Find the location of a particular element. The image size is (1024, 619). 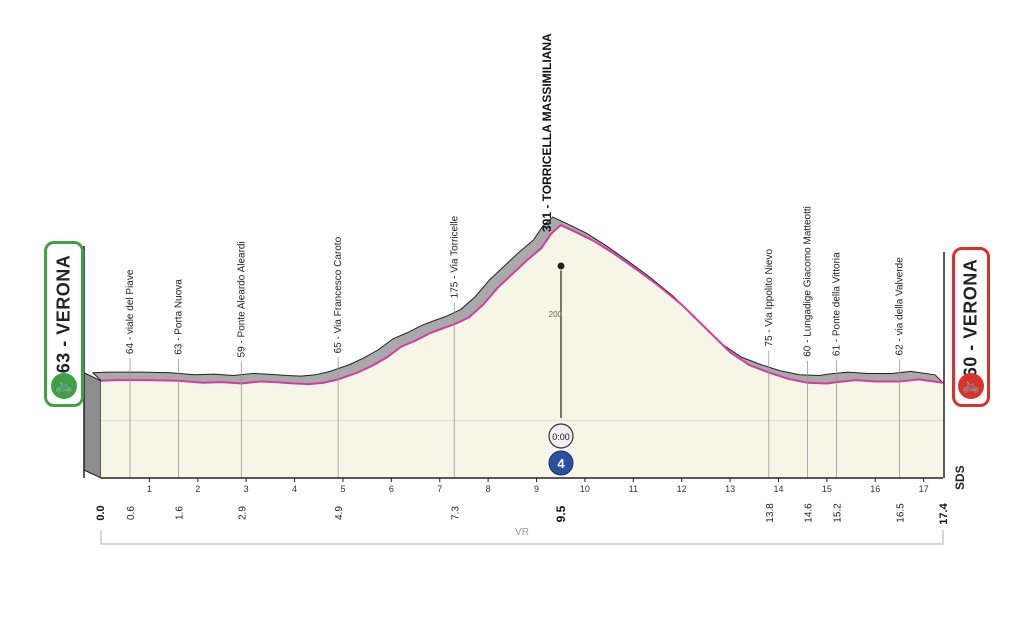

waypoint-km-label: 0.6 is located at coordinates (131, 513).